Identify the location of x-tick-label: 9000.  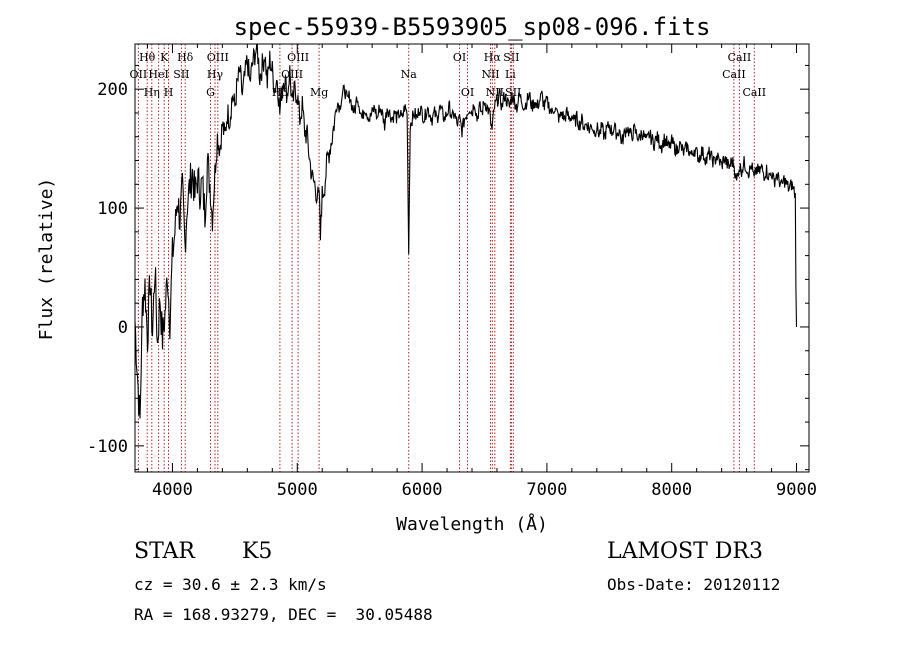
(796, 490).